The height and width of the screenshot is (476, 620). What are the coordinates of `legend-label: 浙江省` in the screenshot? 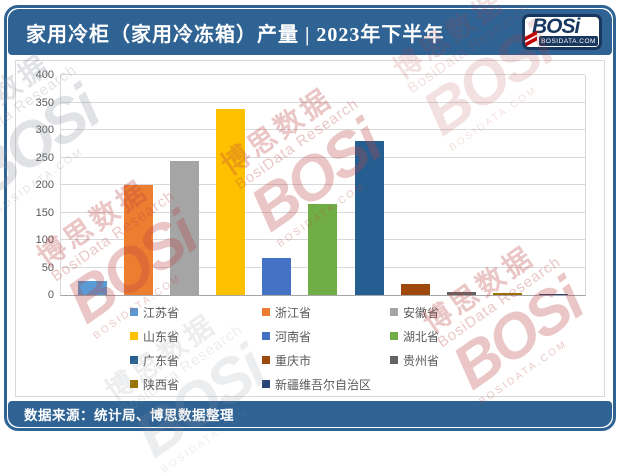 It's located at (293, 312).